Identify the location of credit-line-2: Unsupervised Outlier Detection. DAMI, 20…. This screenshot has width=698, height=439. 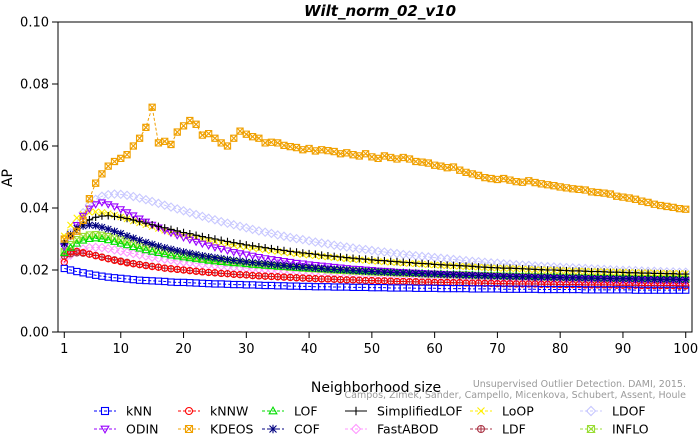
(579, 384).